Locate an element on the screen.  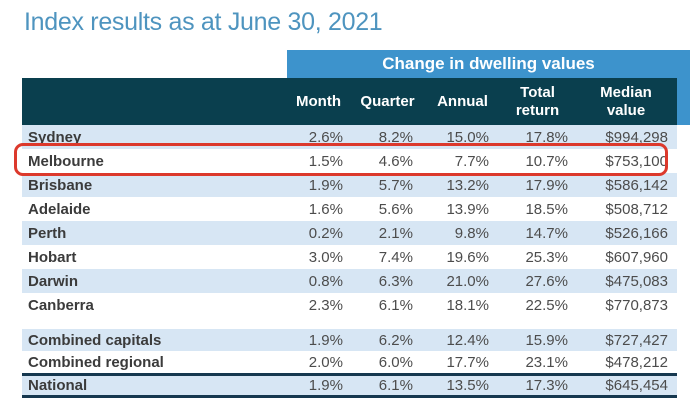
row-value: $526,166 is located at coordinates (636, 233).